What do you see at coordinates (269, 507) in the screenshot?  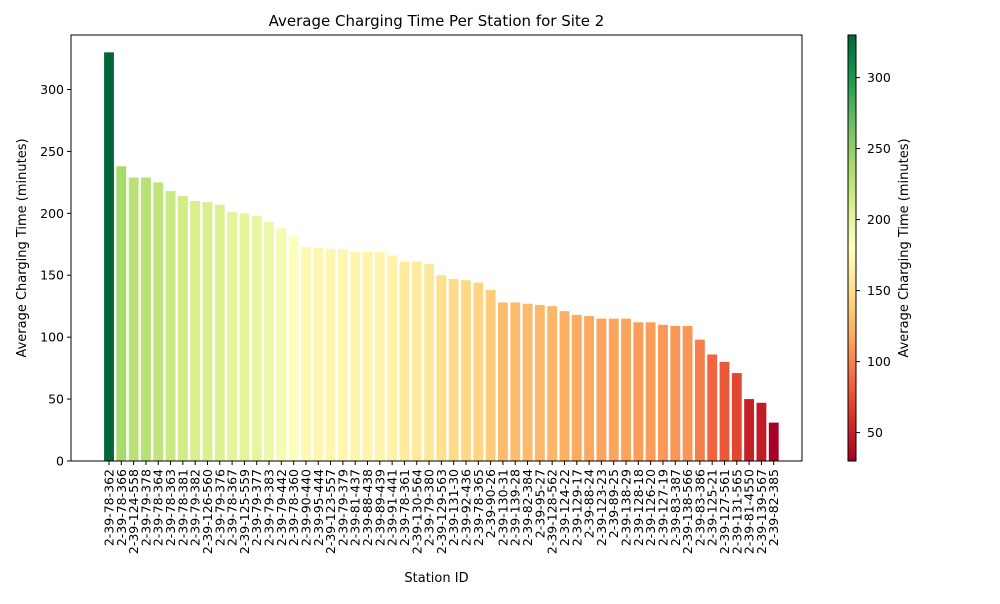 I see `x-tick-label: 2-39-79-383` at bounding box center [269, 507].